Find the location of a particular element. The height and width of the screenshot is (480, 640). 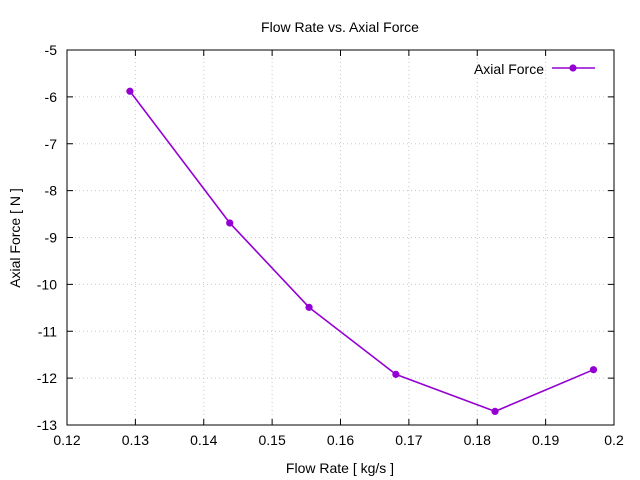

y-tick-label: -6 is located at coordinates (51, 97).